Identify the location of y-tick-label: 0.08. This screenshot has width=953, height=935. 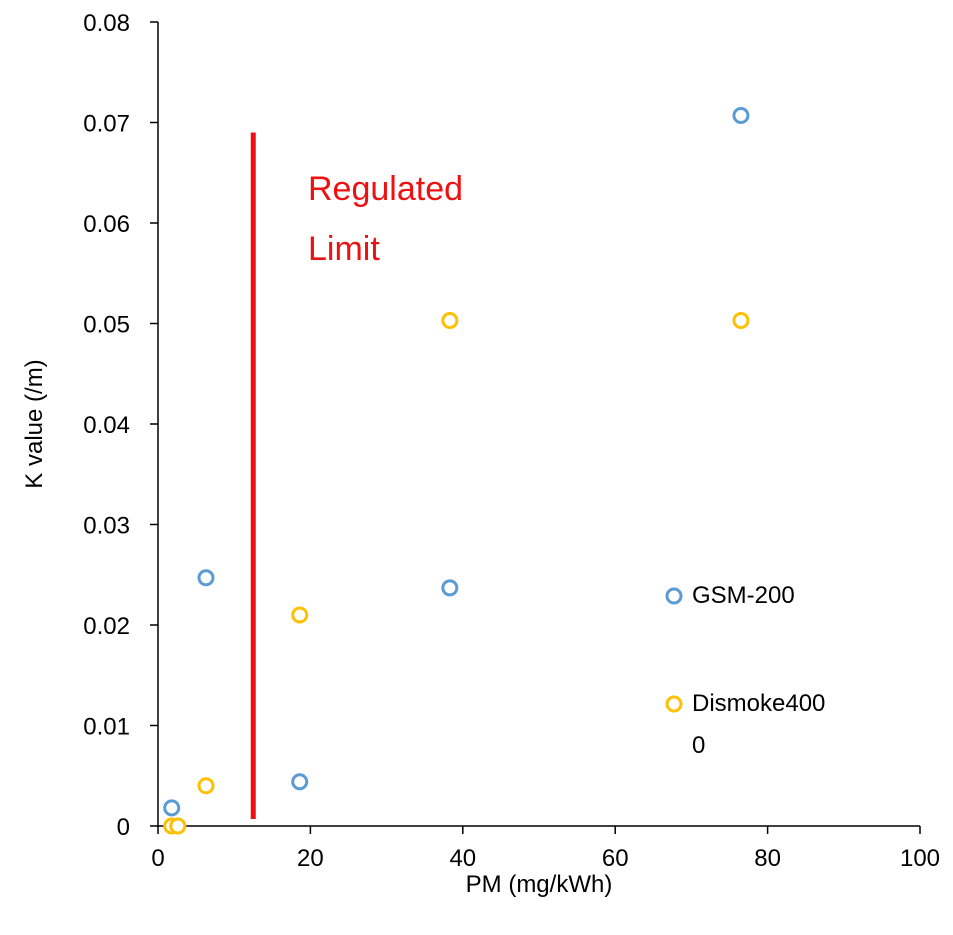
(106, 23).